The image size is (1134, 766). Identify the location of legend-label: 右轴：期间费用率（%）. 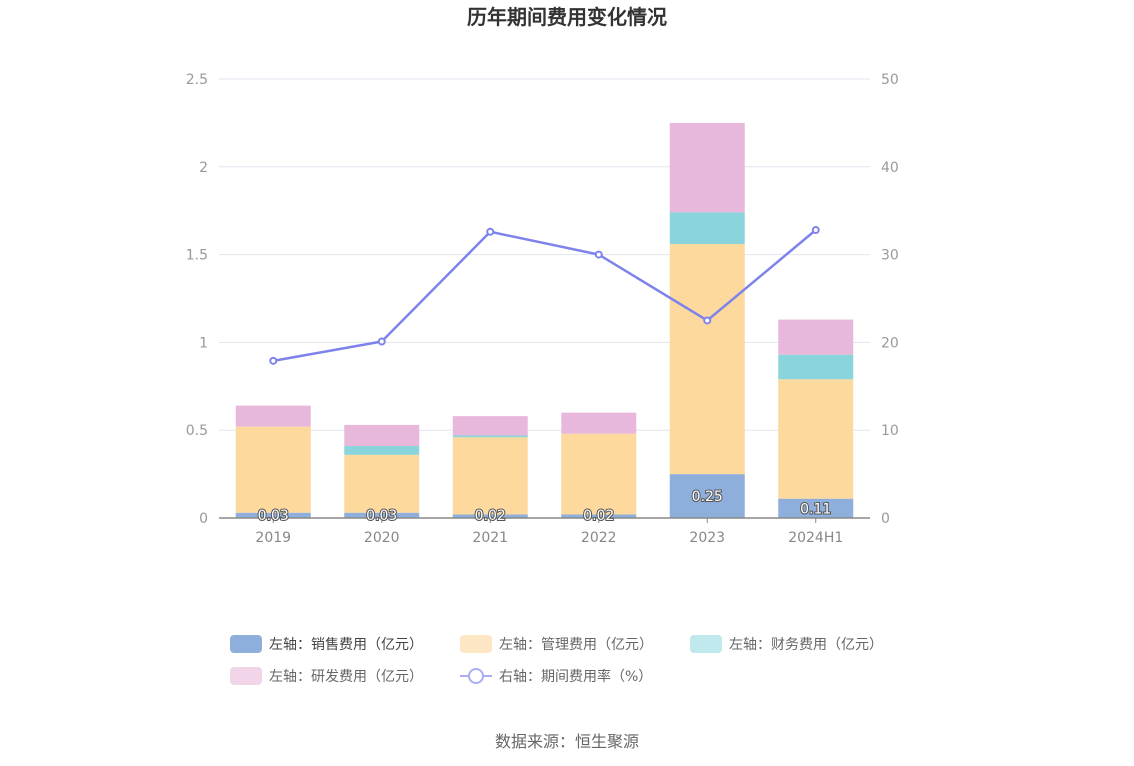
(575, 676).